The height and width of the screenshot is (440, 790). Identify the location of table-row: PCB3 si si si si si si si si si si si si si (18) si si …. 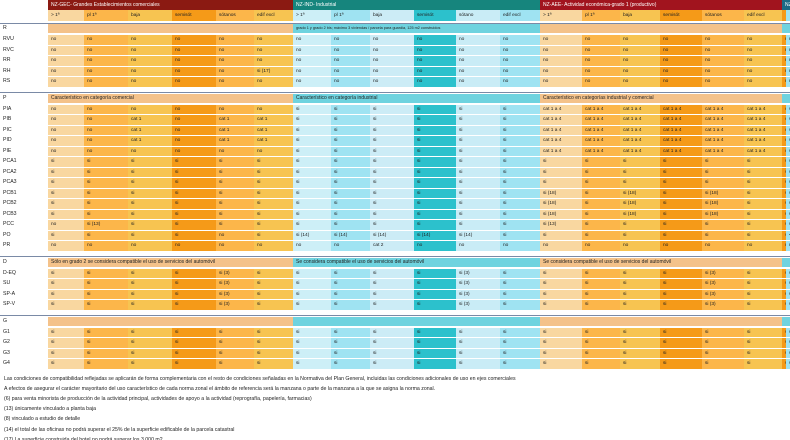
(395, 214).